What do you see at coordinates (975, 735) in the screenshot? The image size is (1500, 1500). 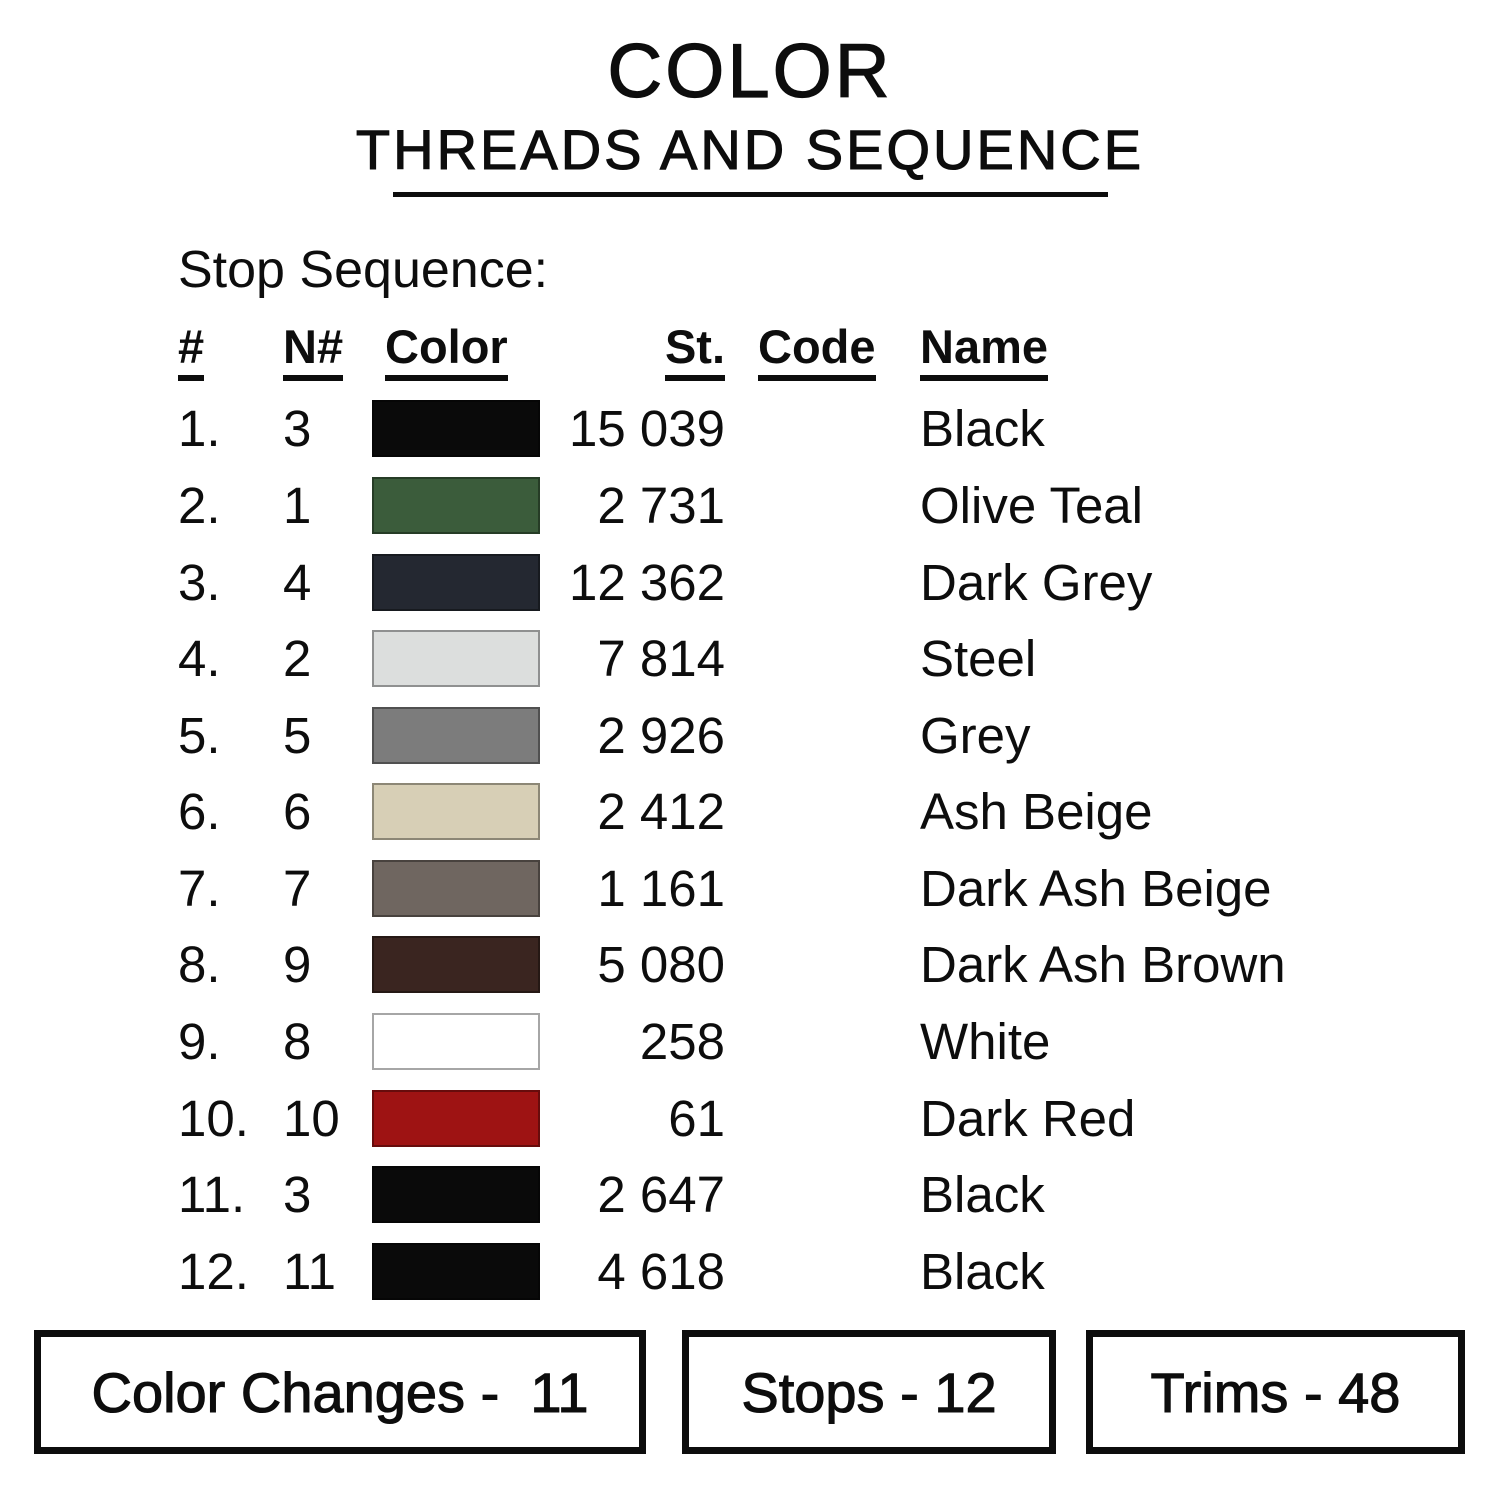 I see `thread-name-cell: Grey` at bounding box center [975, 735].